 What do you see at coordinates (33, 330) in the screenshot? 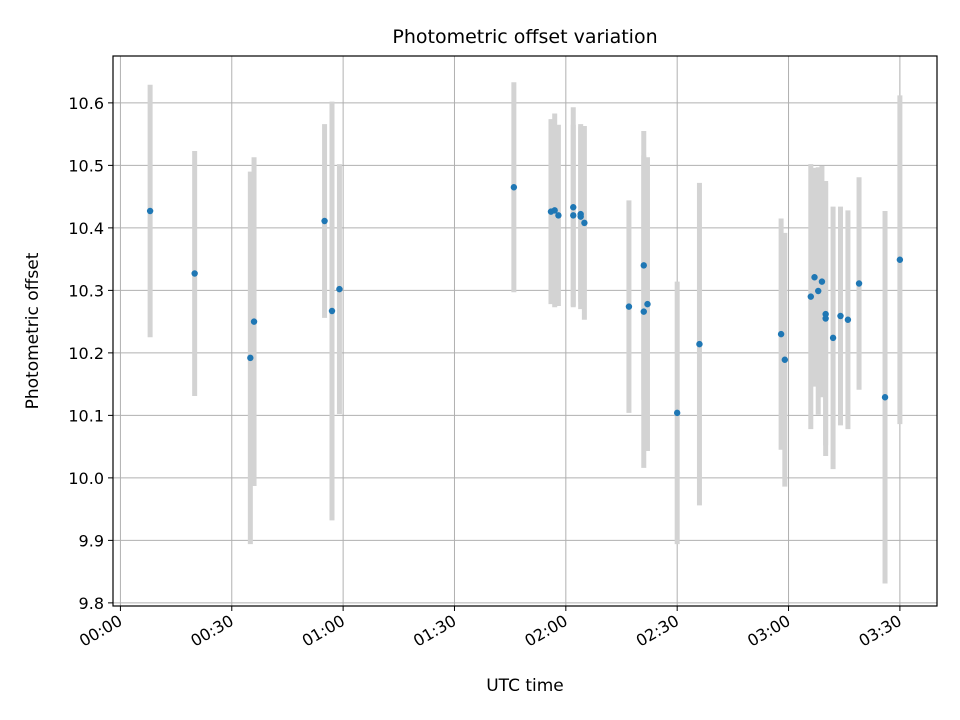
I see `y-axis-label: Photometric offset` at bounding box center [33, 330].